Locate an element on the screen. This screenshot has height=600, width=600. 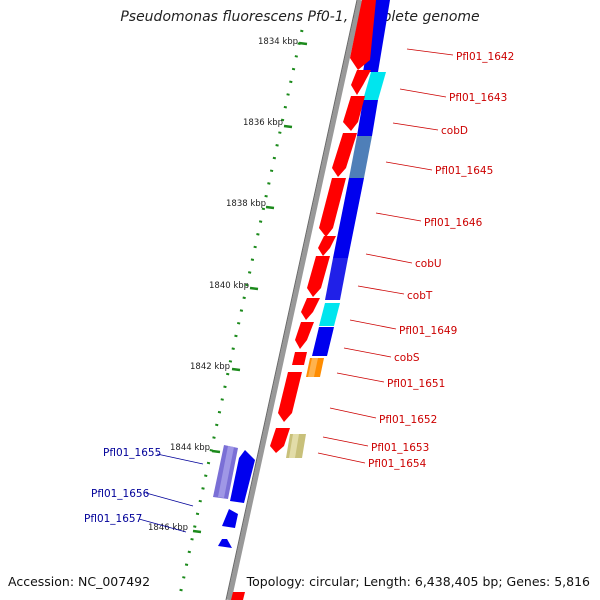
gene-label: Pfl01_1649 is located at coordinates (428, 331).